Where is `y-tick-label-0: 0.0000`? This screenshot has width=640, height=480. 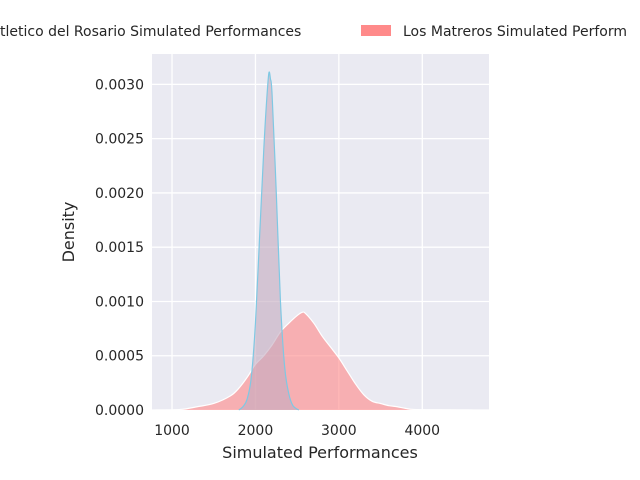 y-tick-label-0: 0.0000 is located at coordinates (119, 411).